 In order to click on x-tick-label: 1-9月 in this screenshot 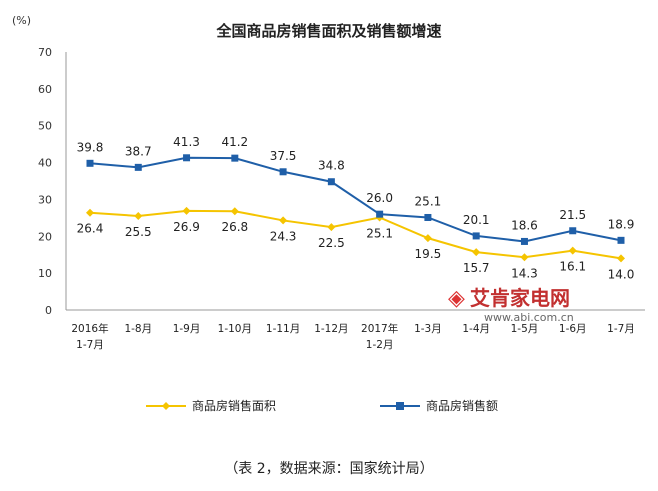, I will do `click(187, 329)`.